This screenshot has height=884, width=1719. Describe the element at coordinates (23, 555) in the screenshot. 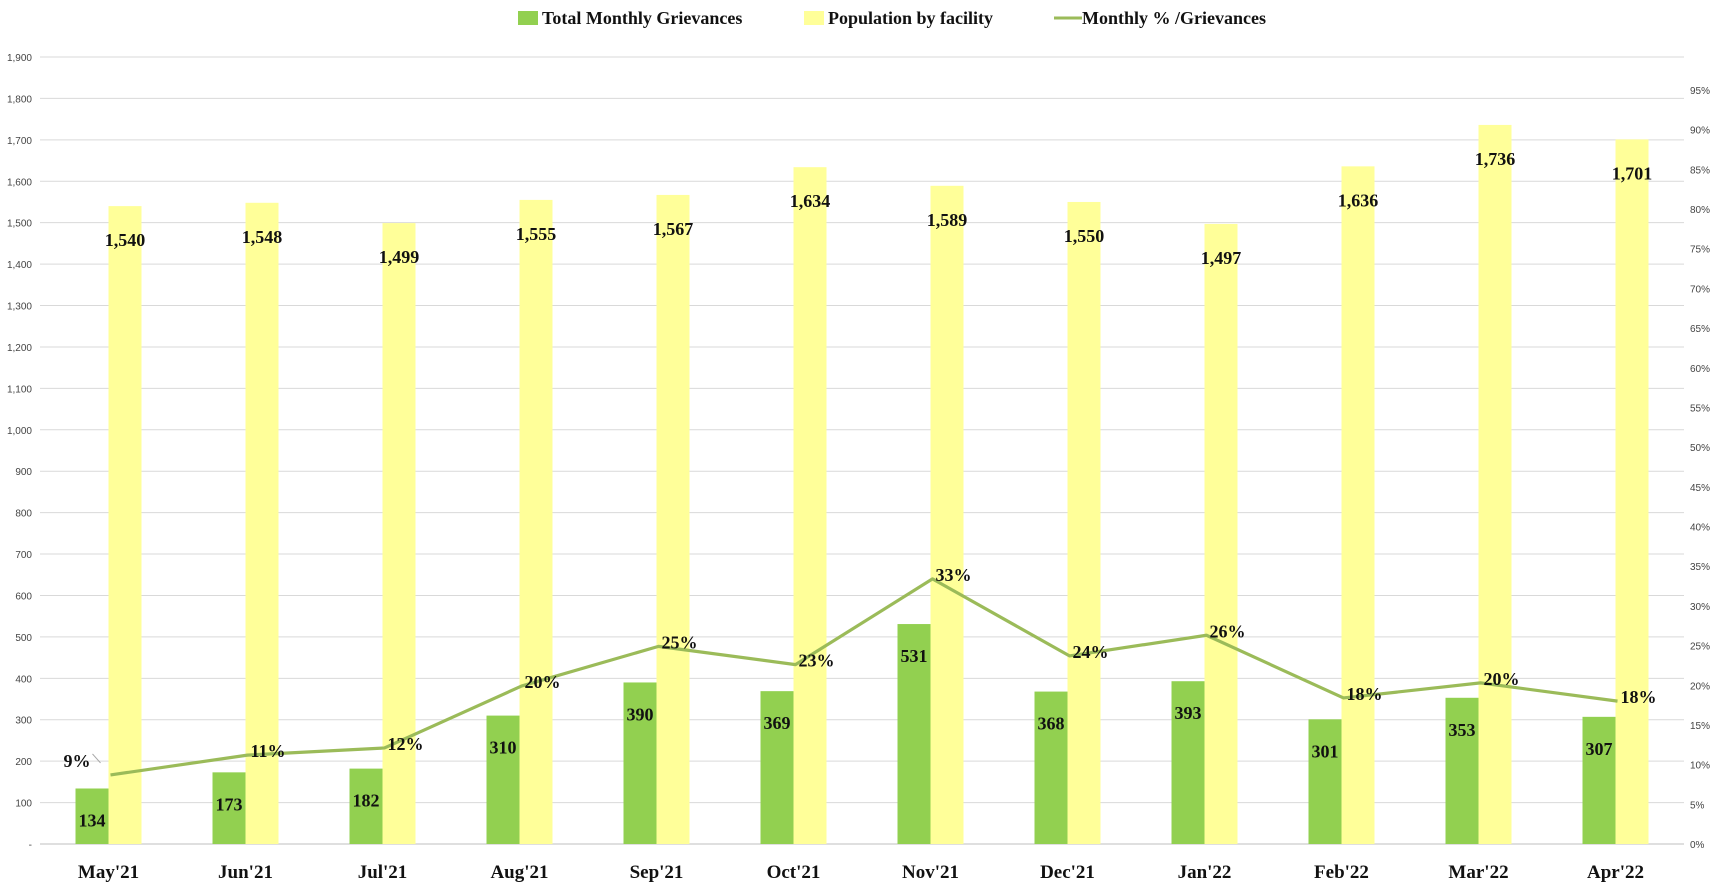

I see `y-tick-label: 700` at that location.